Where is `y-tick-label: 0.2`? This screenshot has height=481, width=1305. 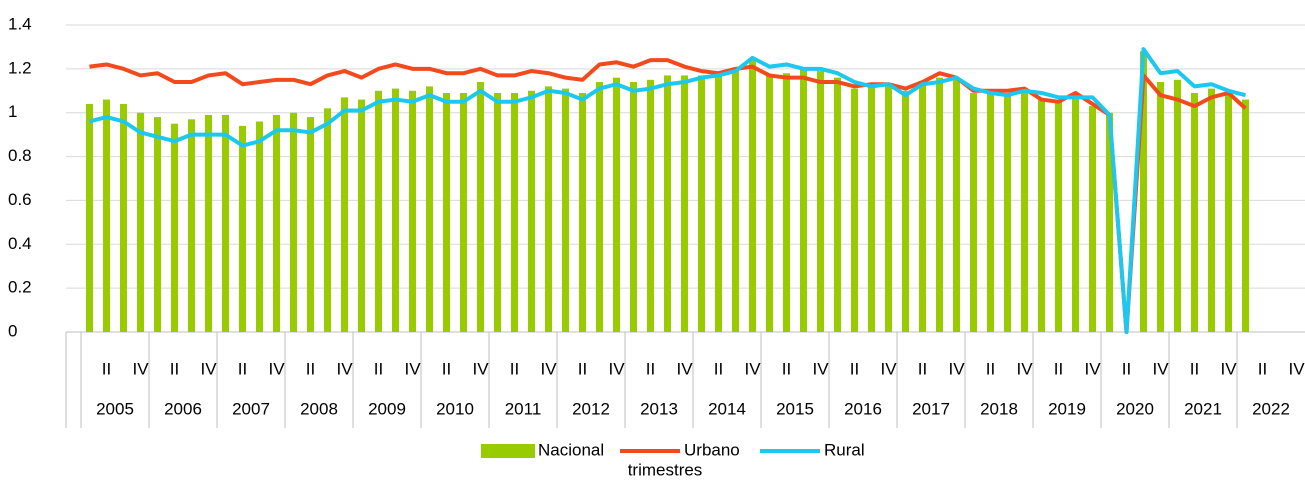 y-tick-label: 0.2 is located at coordinates (20, 287).